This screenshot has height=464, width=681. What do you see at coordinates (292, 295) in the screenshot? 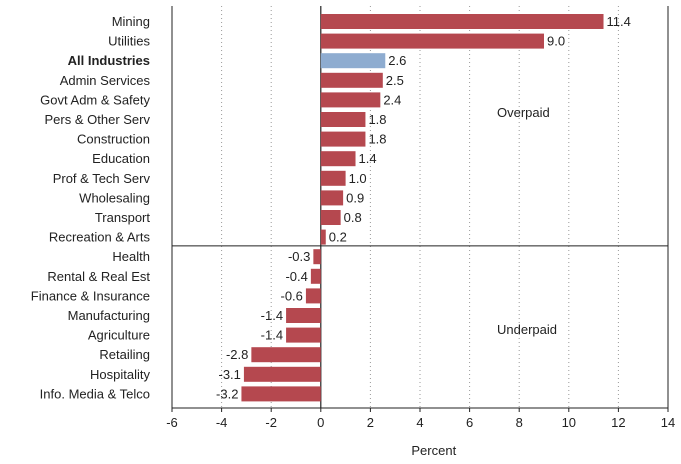
I see `value-label: -0.6` at bounding box center [292, 295].